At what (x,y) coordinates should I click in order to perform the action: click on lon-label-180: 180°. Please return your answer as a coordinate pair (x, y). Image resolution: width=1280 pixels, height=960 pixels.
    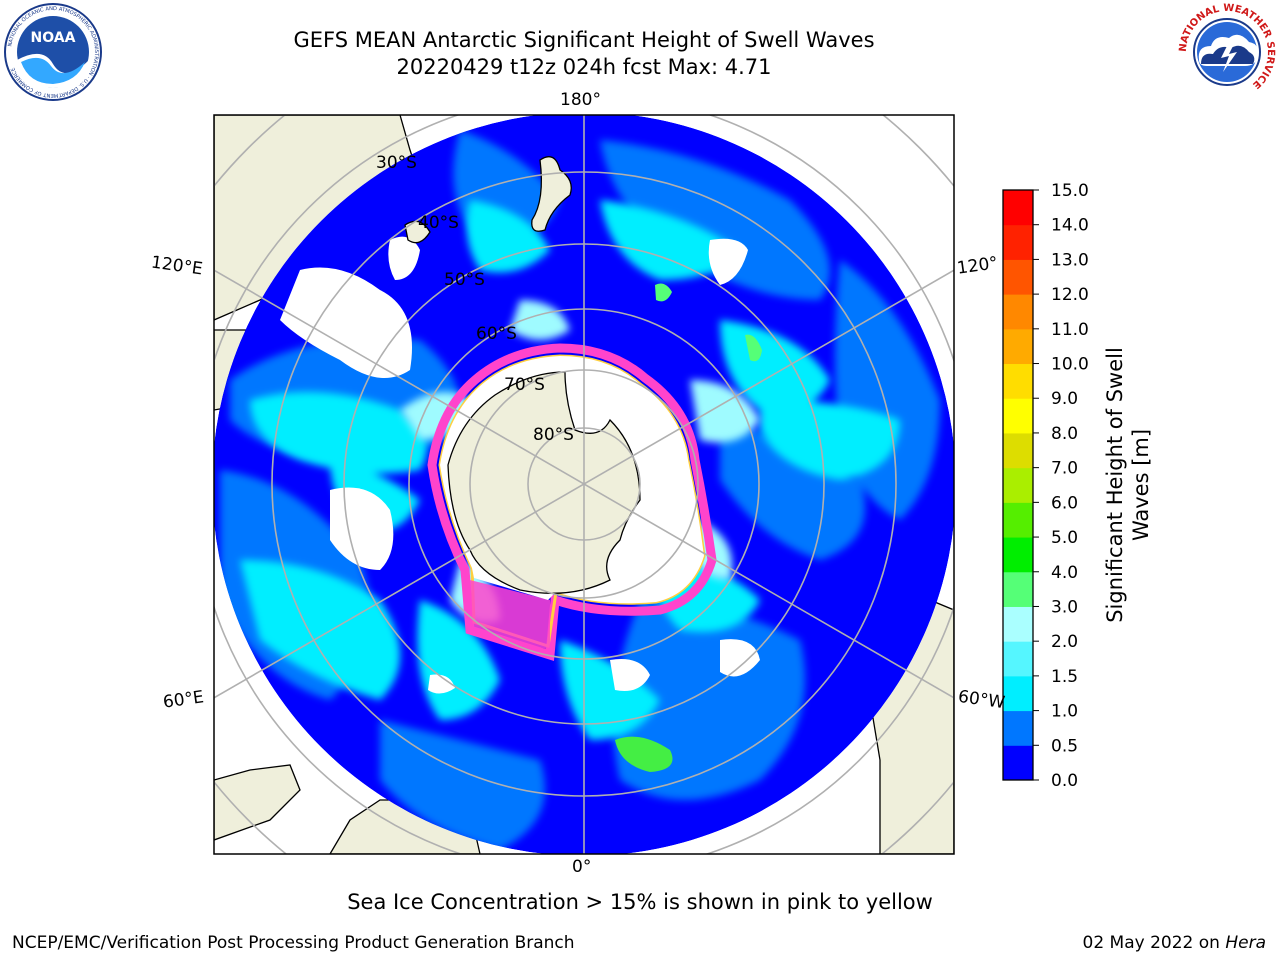
    Looking at the image, I should click on (580, 100).